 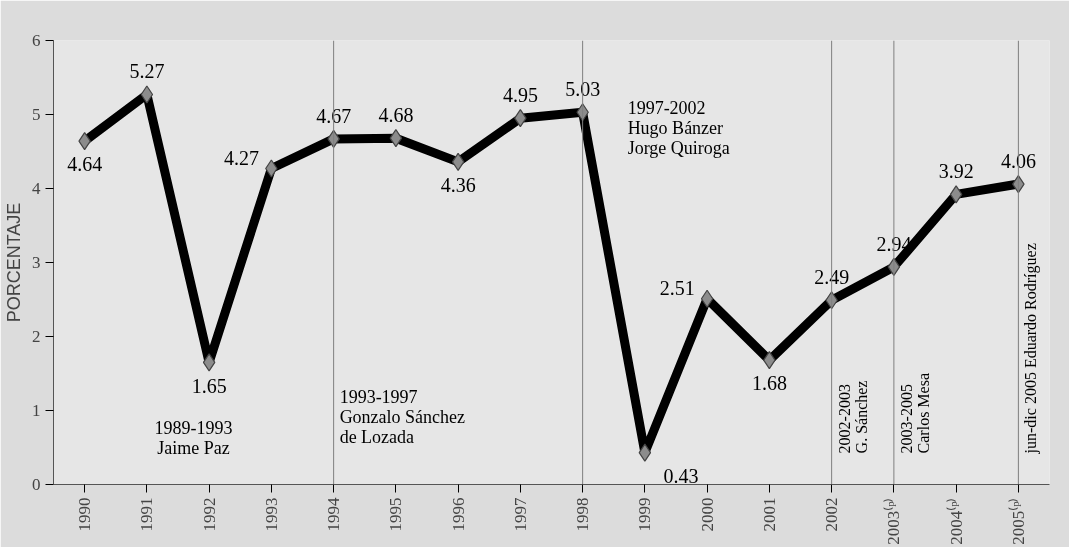 I want to click on x-tick-label: 1991, so click(x=147, y=514).